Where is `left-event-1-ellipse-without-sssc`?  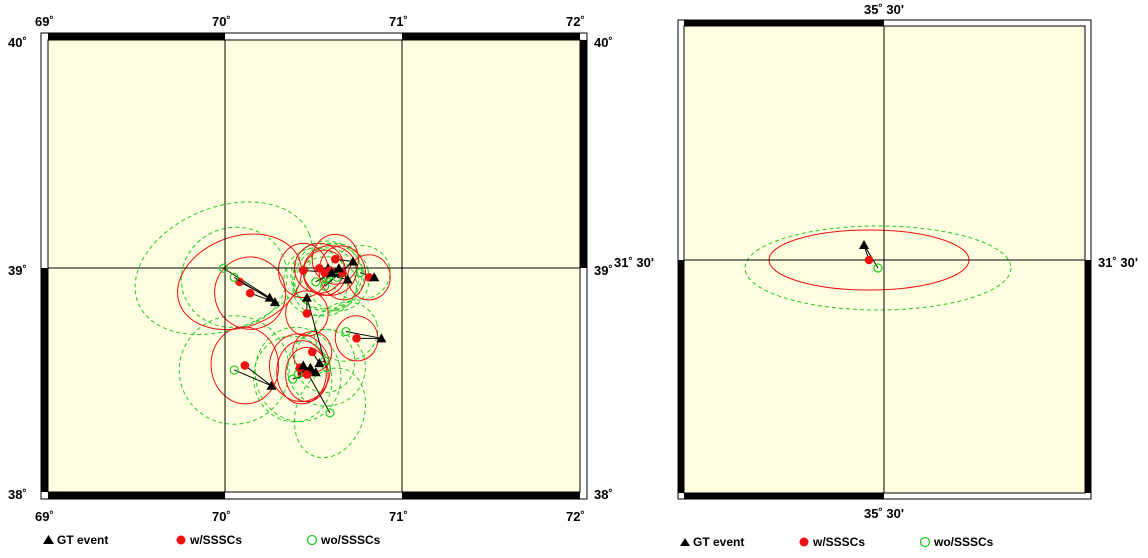
left-event-1-ellipse-without-sssc is located at coordinates (234, 277).